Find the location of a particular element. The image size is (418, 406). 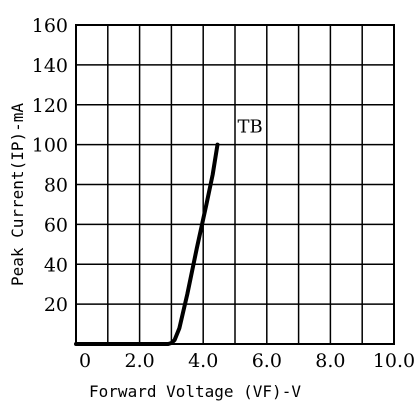

x-tick-label: 0 is located at coordinates (85, 361).